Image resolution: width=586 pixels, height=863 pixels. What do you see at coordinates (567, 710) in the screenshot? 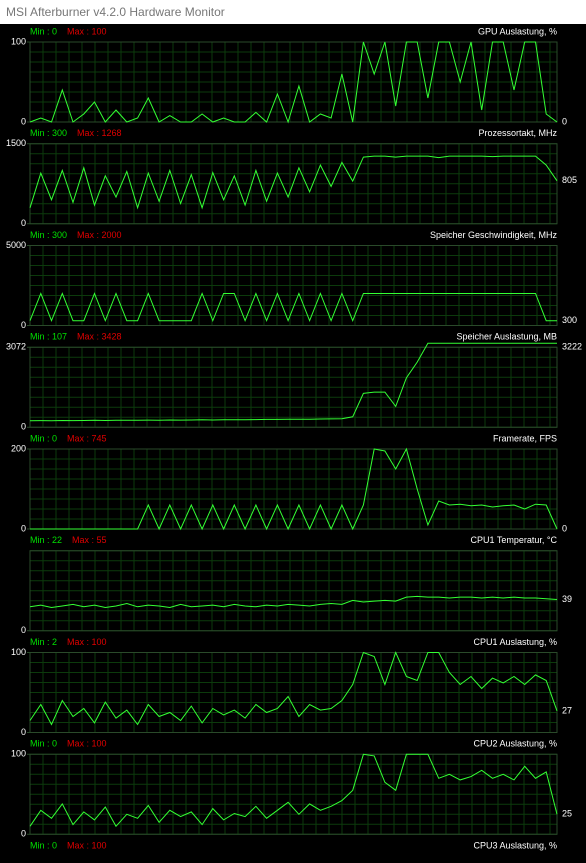
I see `current-value: 27` at bounding box center [567, 710].